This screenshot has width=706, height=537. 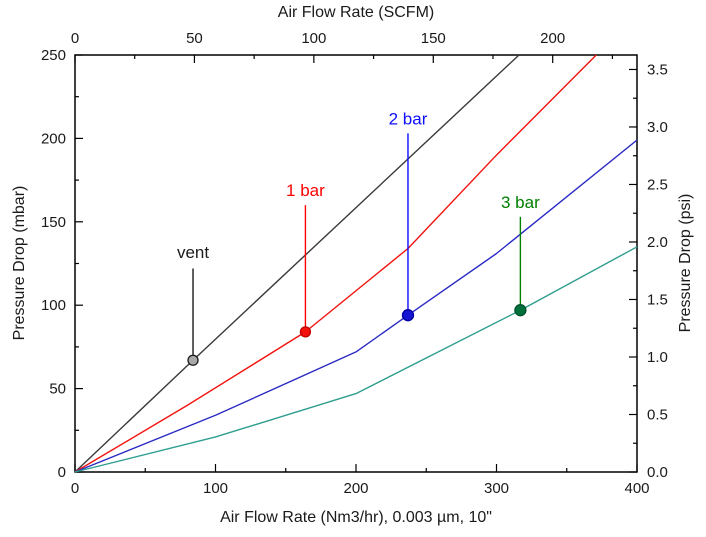 What do you see at coordinates (53, 222) in the screenshot?
I see `left-tick-label: 150` at bounding box center [53, 222].